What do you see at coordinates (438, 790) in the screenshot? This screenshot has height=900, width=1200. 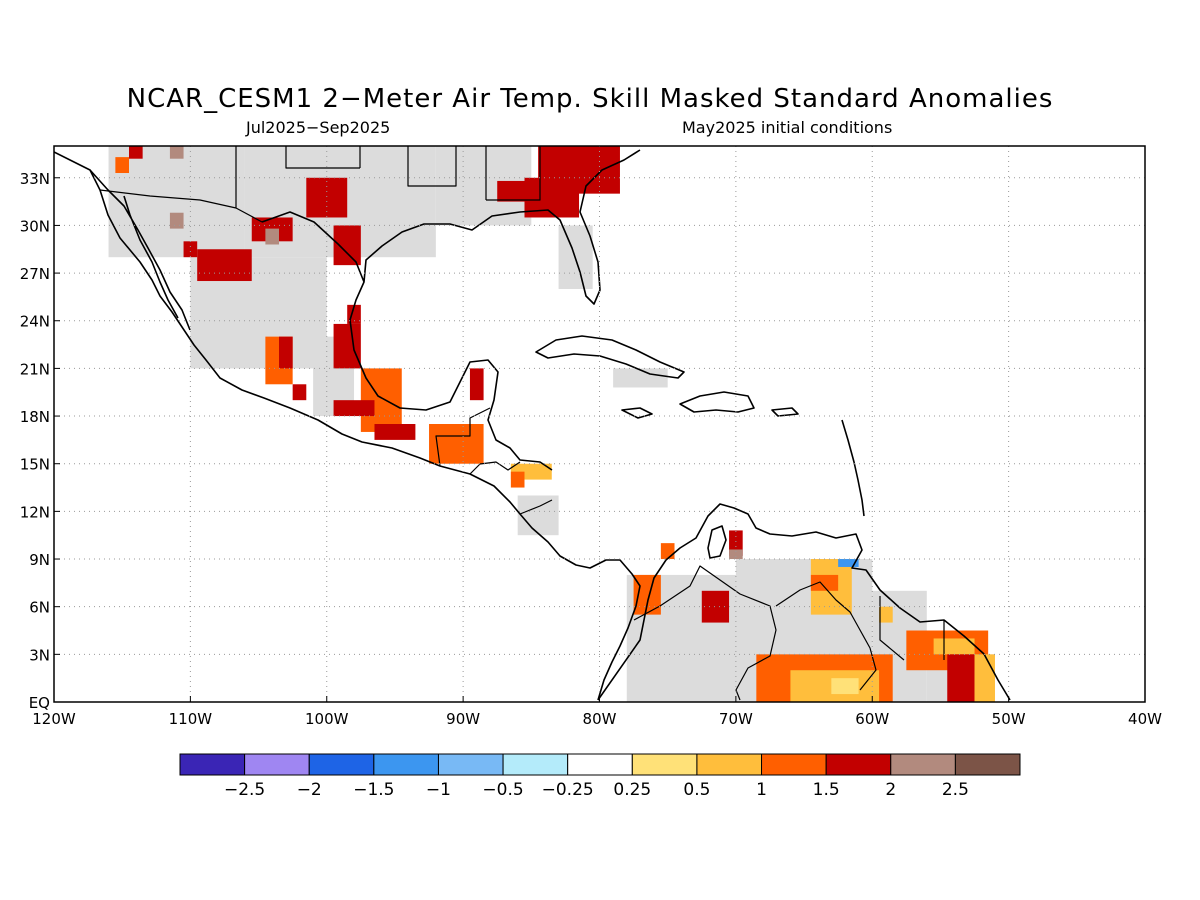 I see `colorbar-label: −1` at bounding box center [438, 790].